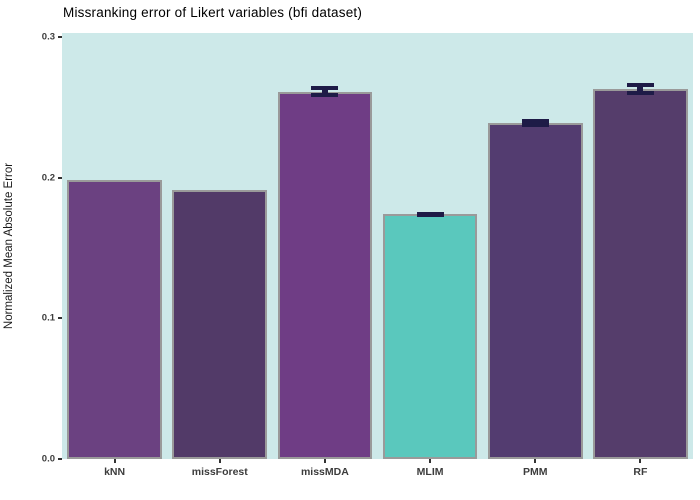  I want to click on x-axis: kNN missForest missMDA MLIM PMM RF, so click(377, 476).